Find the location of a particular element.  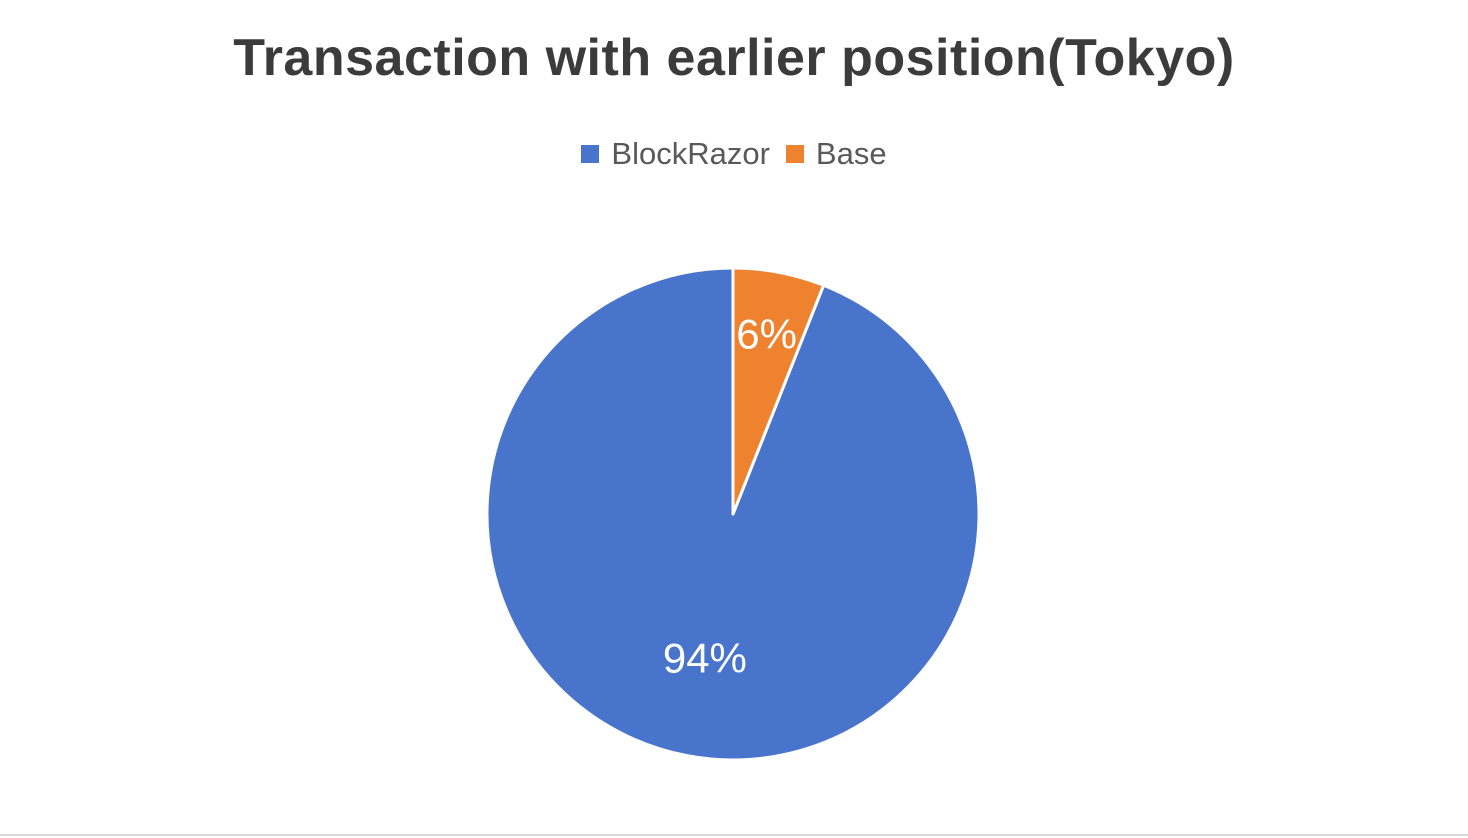

legend-swatch-base is located at coordinates (794, 154).